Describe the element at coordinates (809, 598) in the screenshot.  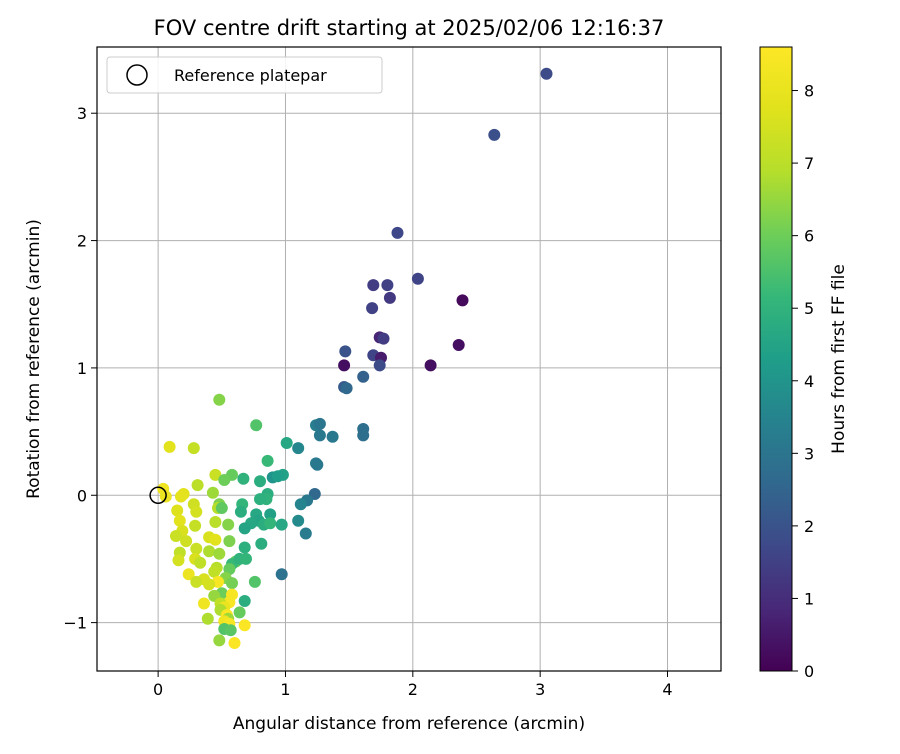
I see `colorbar-tick-label: 1` at that location.